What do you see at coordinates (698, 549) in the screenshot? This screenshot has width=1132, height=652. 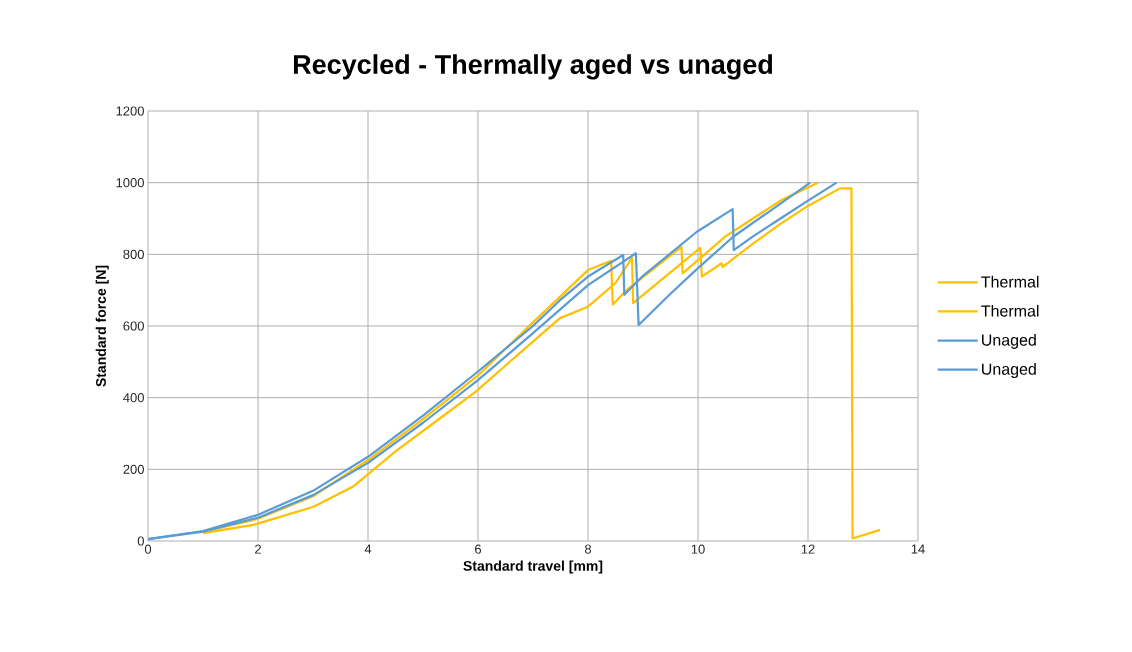 I see `x-tick-label: 10` at bounding box center [698, 549].